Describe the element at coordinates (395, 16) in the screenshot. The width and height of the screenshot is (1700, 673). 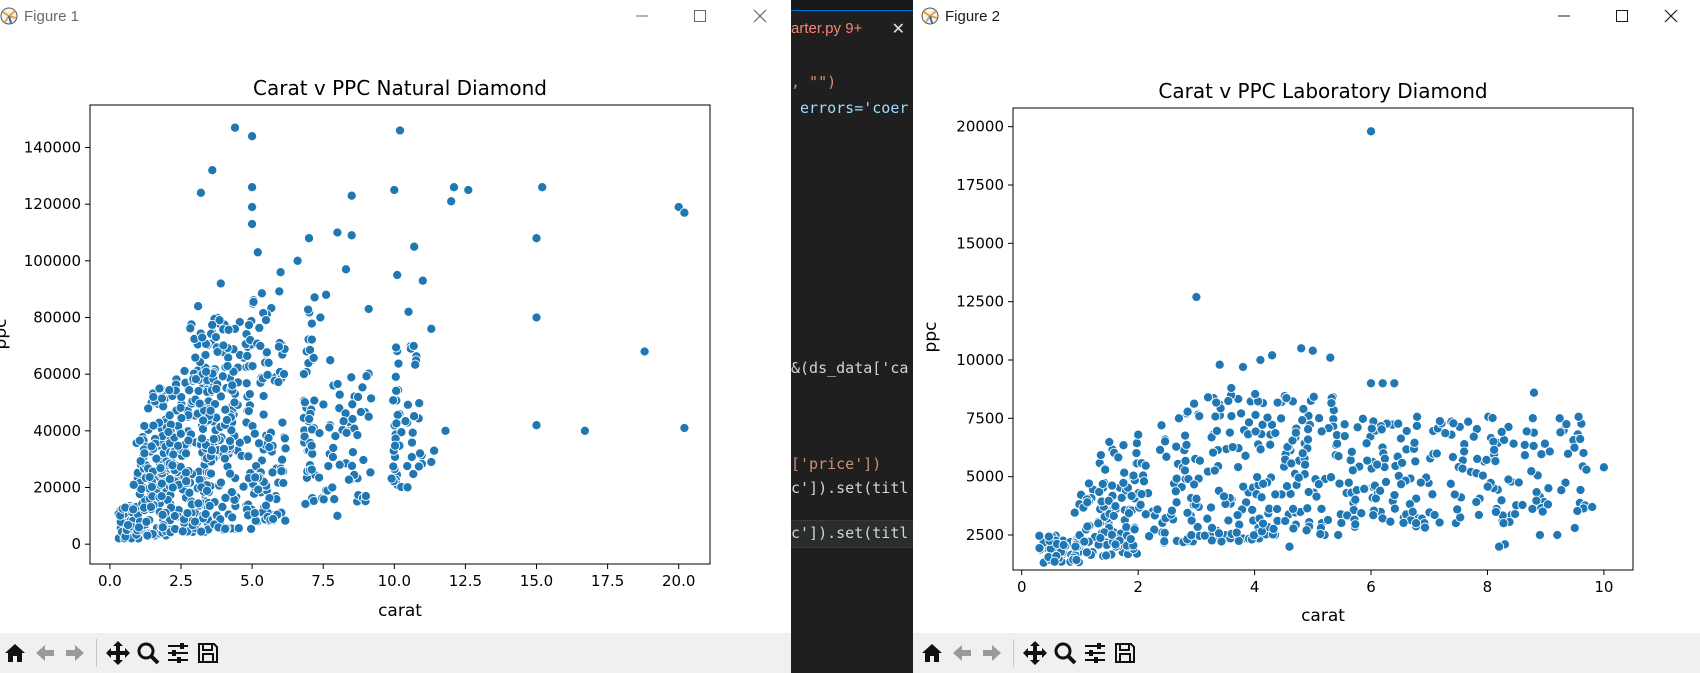
I see `figure-1-titlebar: Figure 1` at that location.